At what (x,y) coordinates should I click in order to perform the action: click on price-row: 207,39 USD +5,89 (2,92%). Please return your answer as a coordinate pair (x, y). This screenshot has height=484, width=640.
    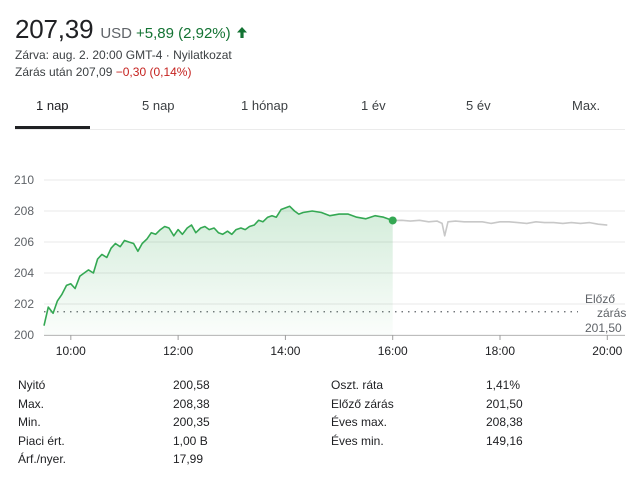
    Looking at the image, I should click on (131, 29).